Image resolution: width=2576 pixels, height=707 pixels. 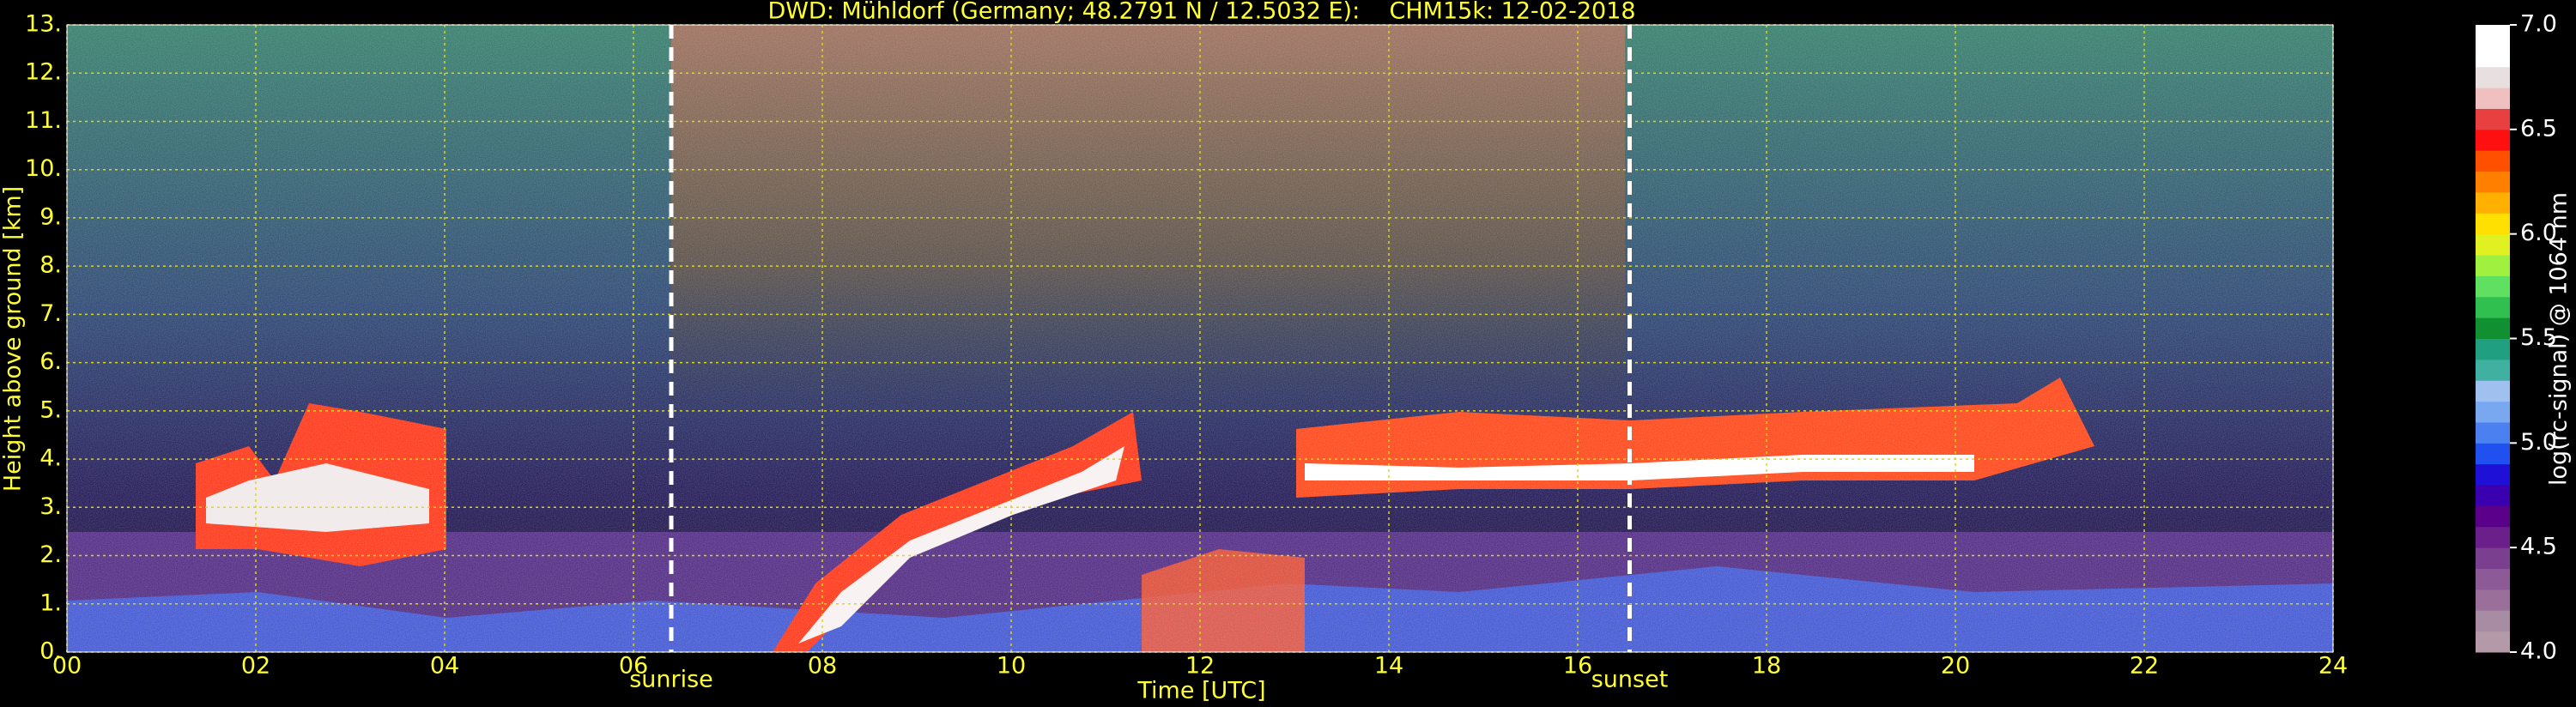 I want to click on y-tick-label: 8., so click(x=50, y=265).